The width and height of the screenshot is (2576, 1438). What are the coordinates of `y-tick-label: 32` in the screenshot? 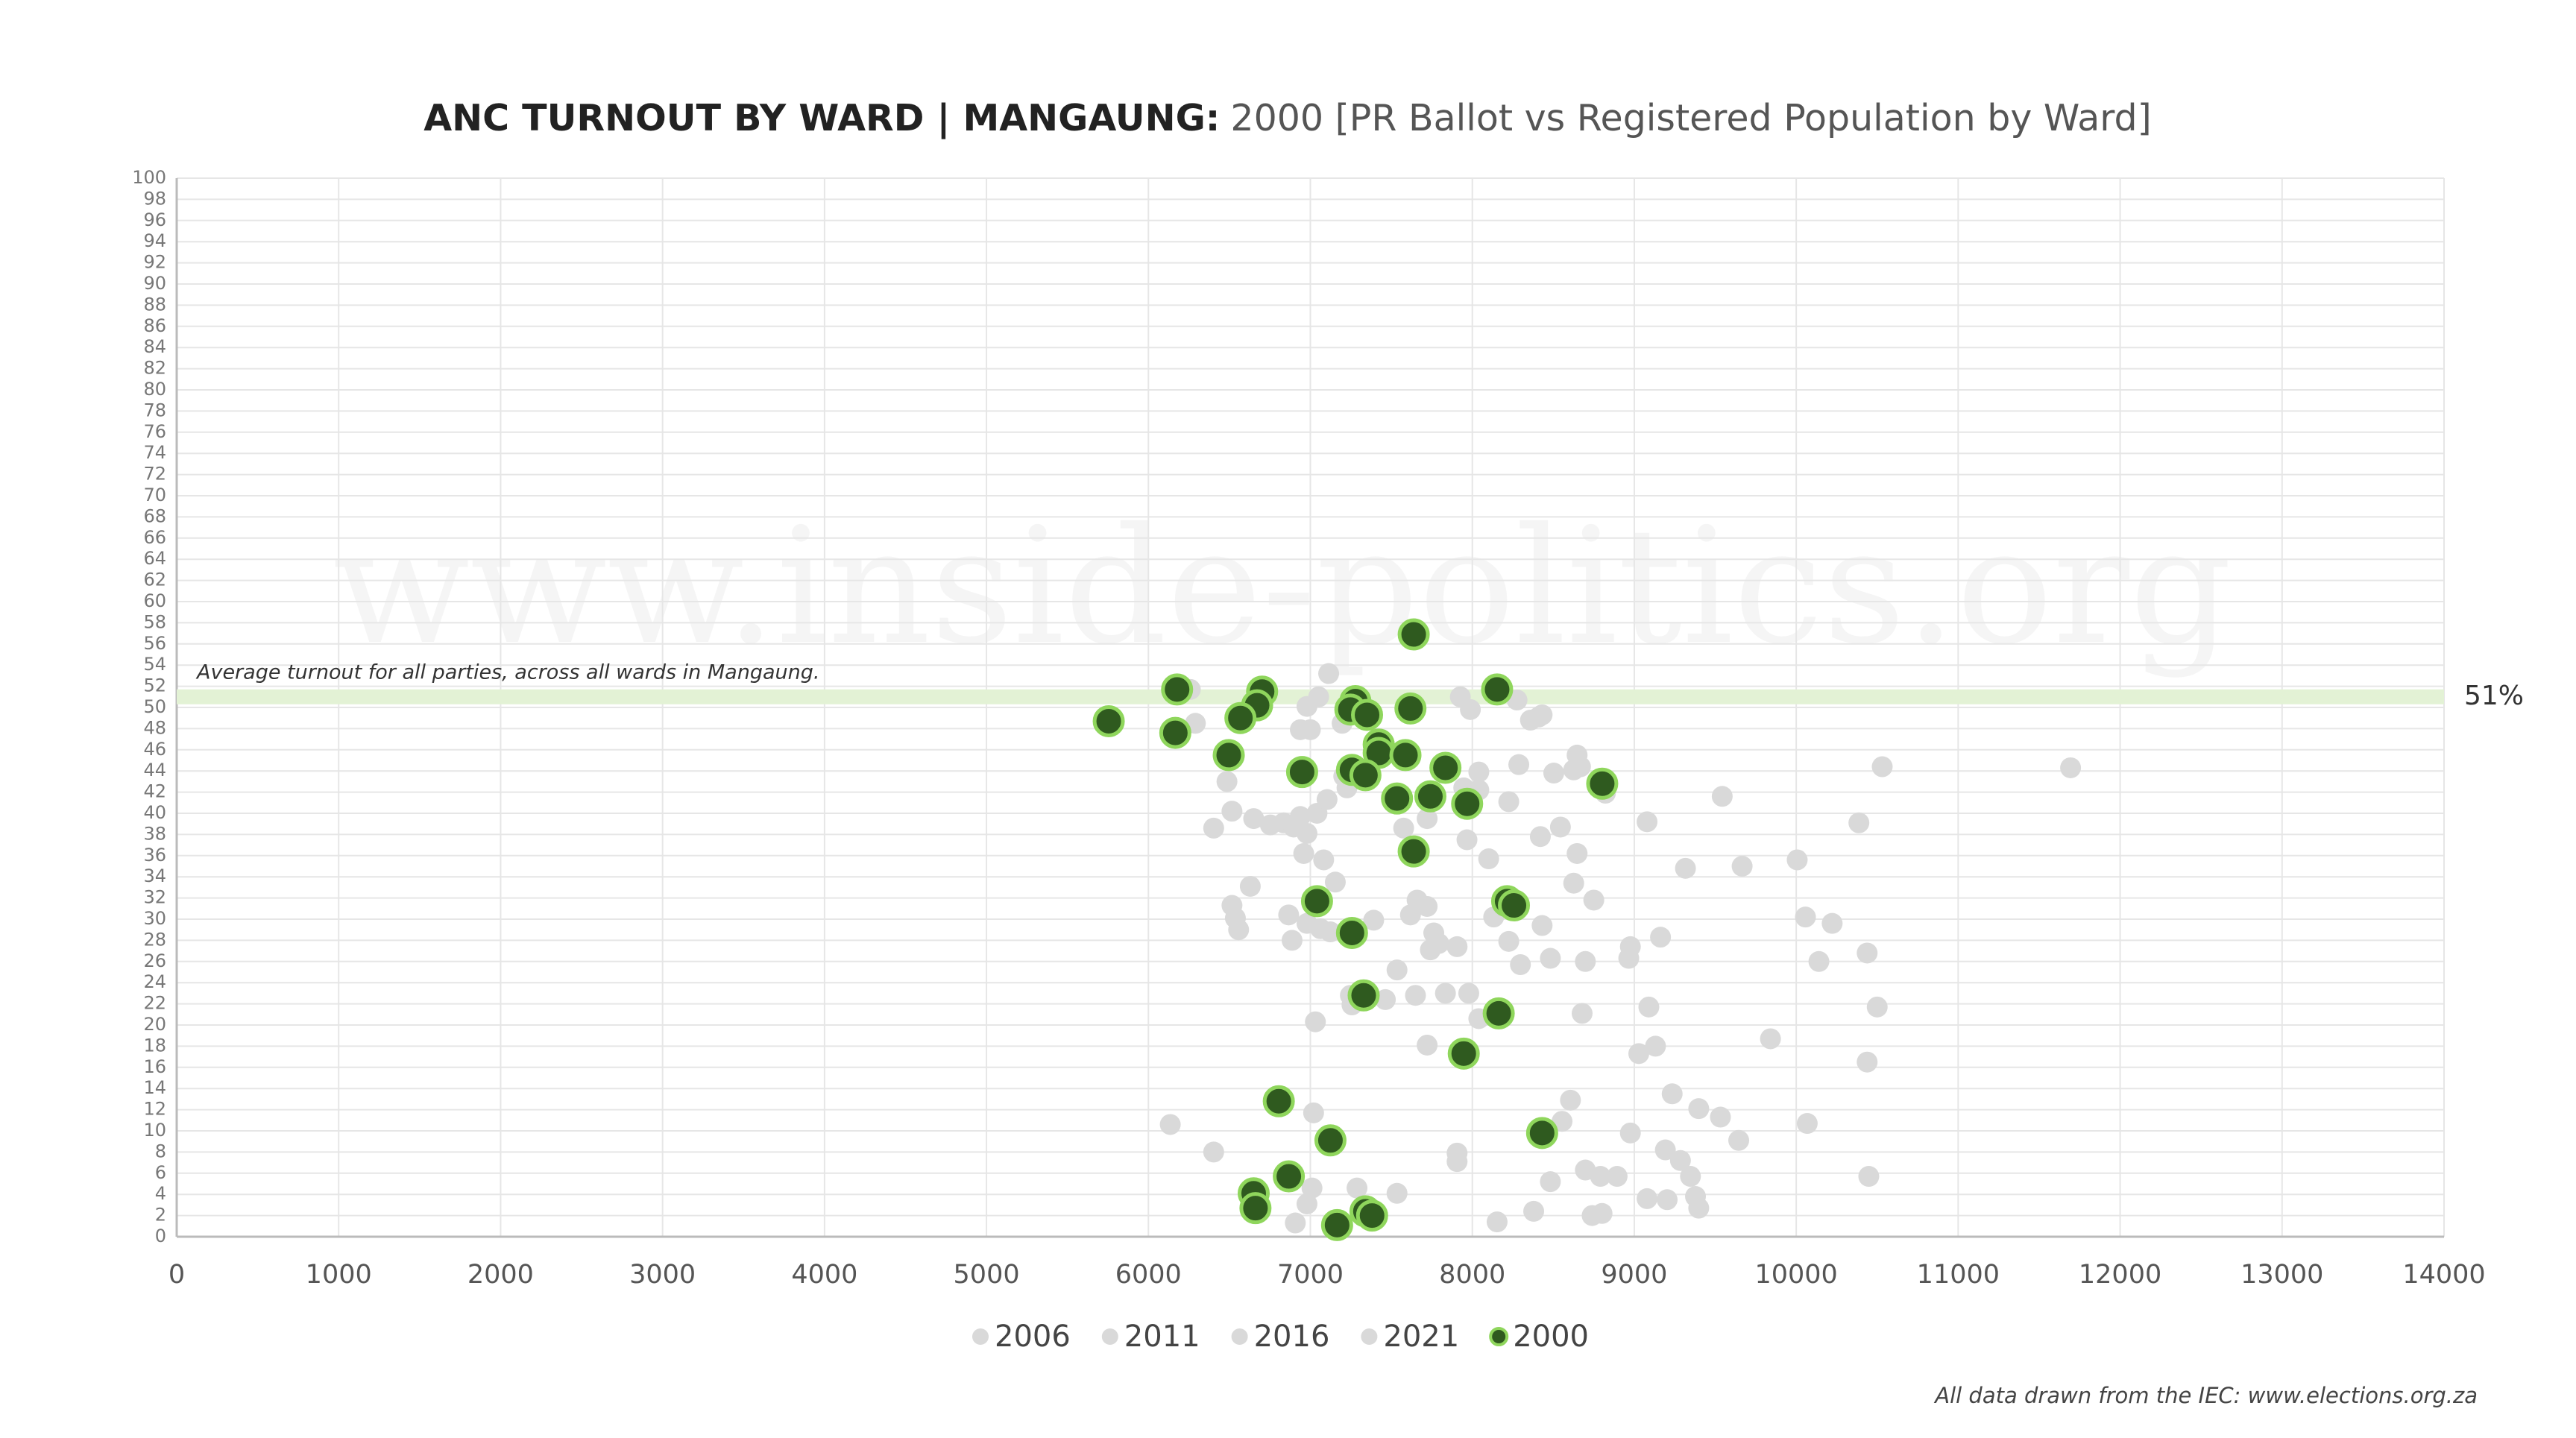 It's located at (154, 897).